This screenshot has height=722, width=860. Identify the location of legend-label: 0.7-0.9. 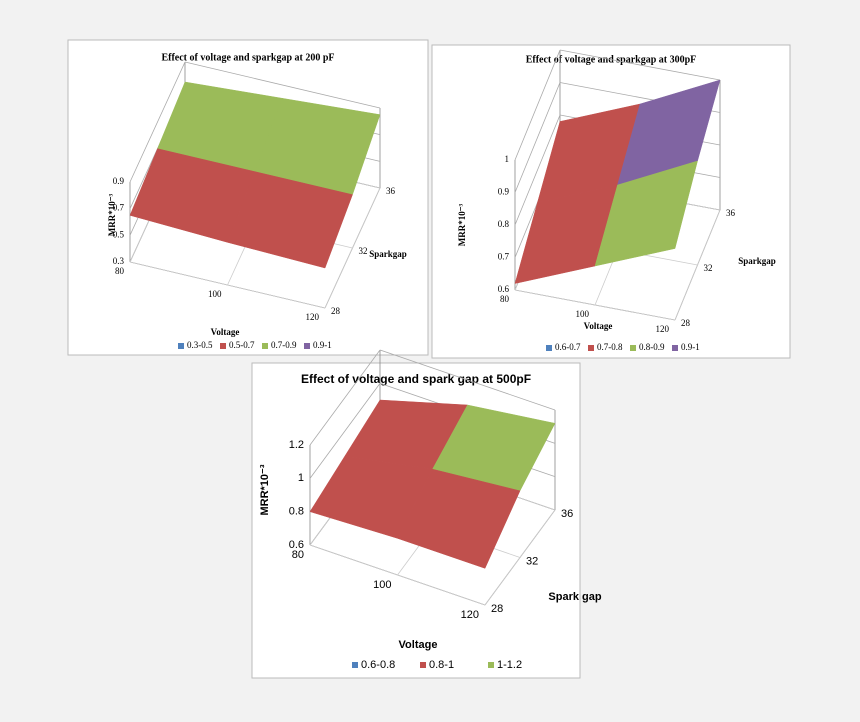
(284, 345).